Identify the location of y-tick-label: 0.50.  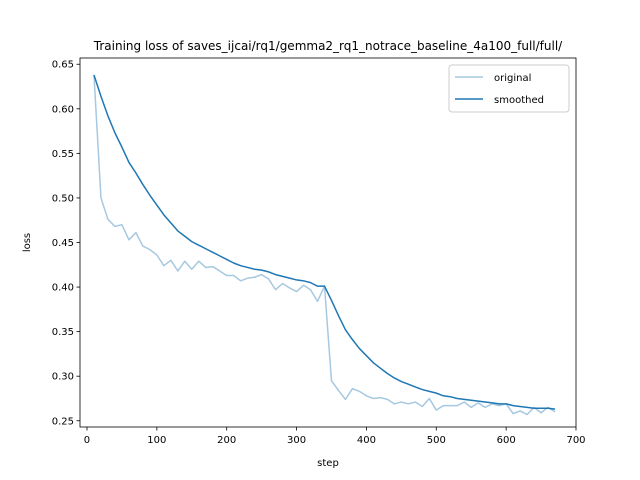
(63, 198).